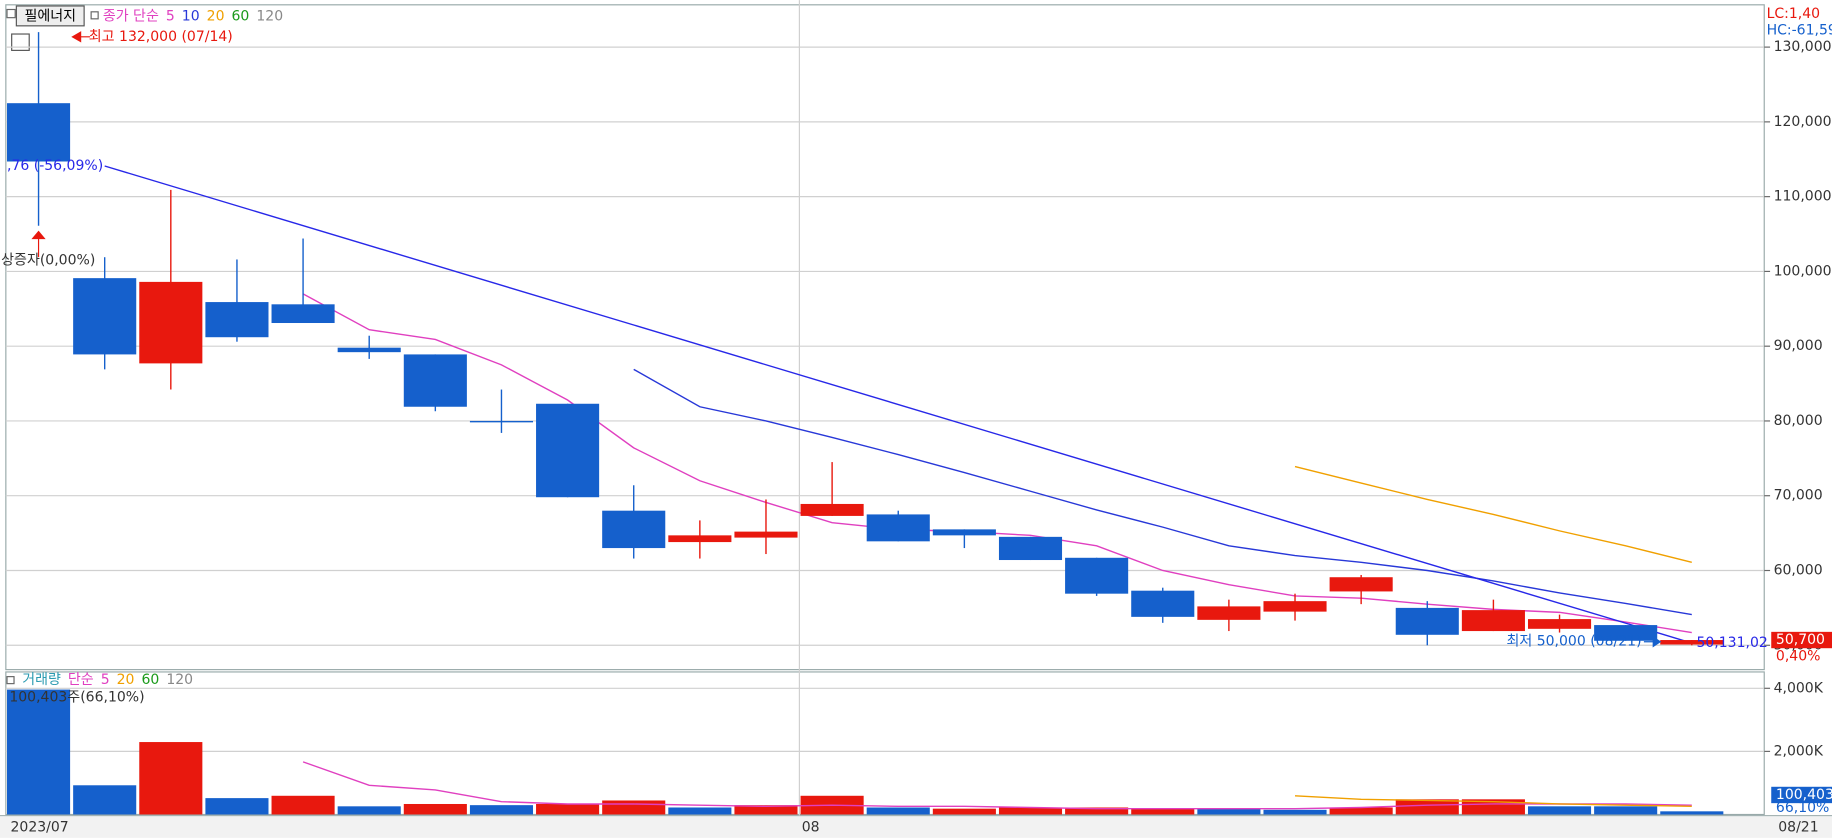 Image resolution: width=1832 pixels, height=838 pixels. Describe the element at coordinates (1798, 421) in the screenshot. I see `y-tick-label: 80,000` at that location.